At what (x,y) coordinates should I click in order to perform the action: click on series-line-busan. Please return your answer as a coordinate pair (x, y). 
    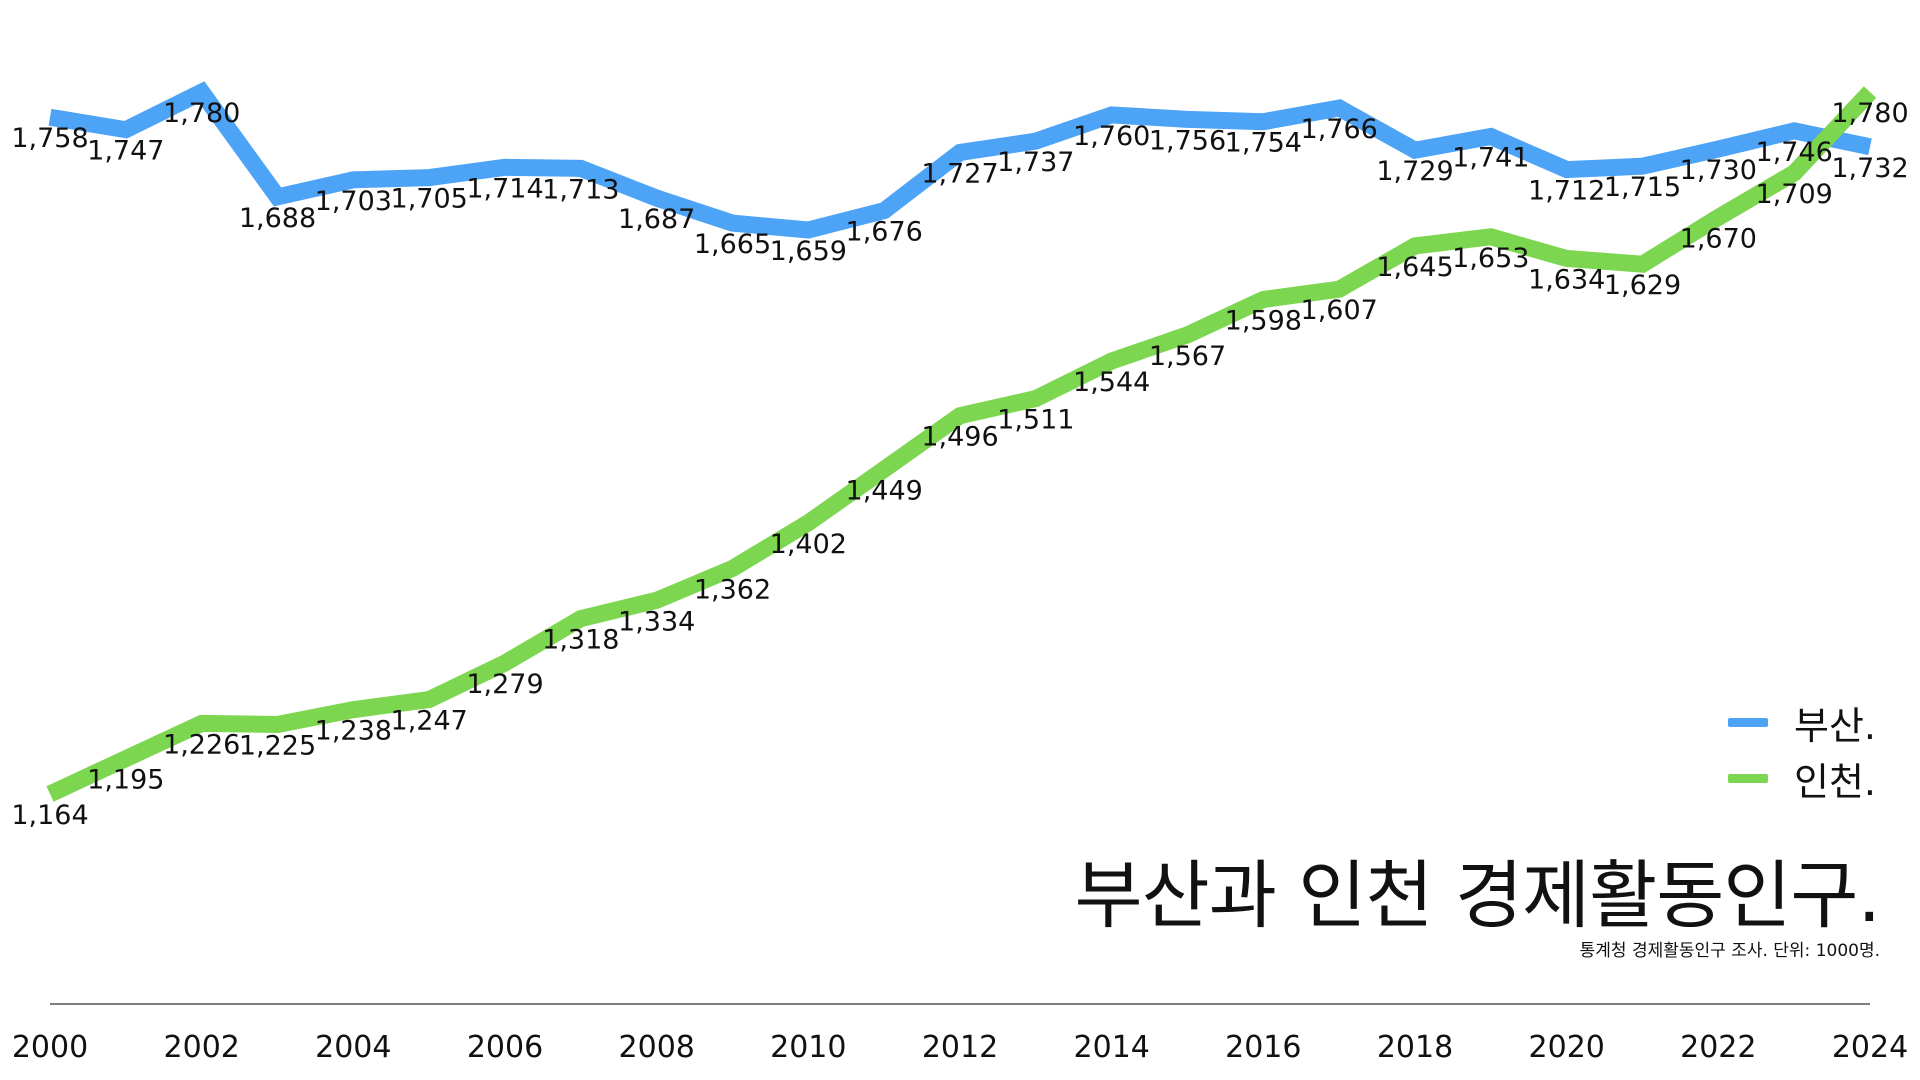
    Looking at the image, I should click on (960, 160).